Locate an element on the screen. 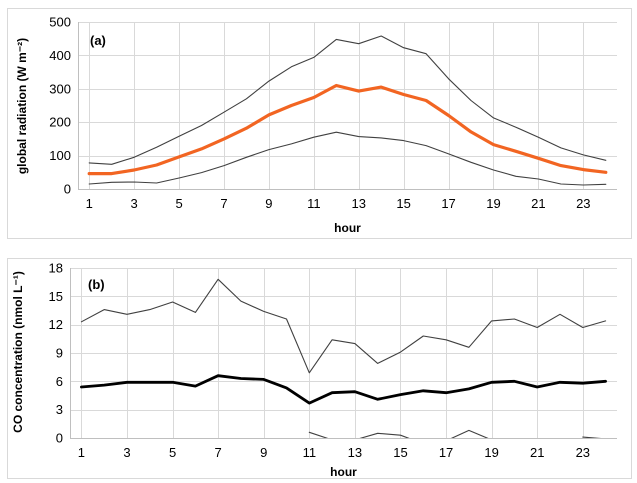 The height and width of the screenshot is (483, 637). y-tick-label: 15 is located at coordinates (56, 296).